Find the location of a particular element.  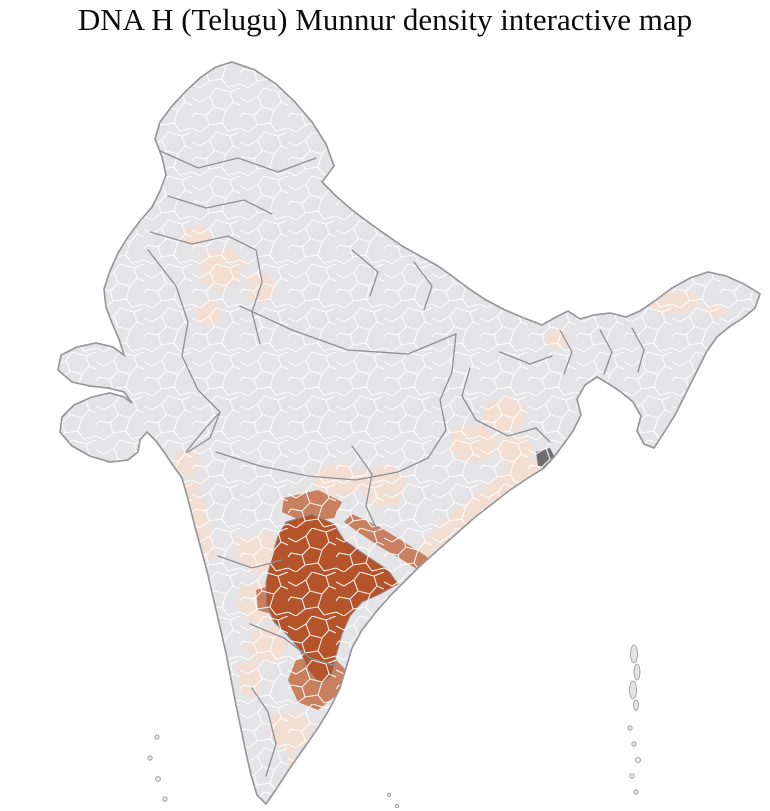

lakshadweep-islands is located at coordinates (273, 771).